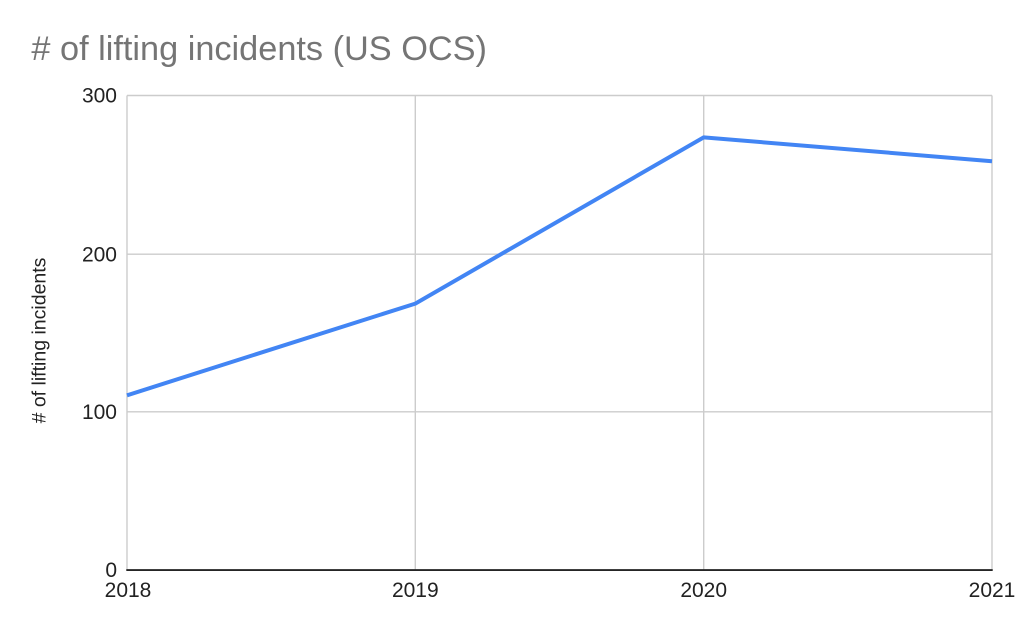 The image size is (1024, 638). I want to click on svg-text: 2021, so click(992, 590).